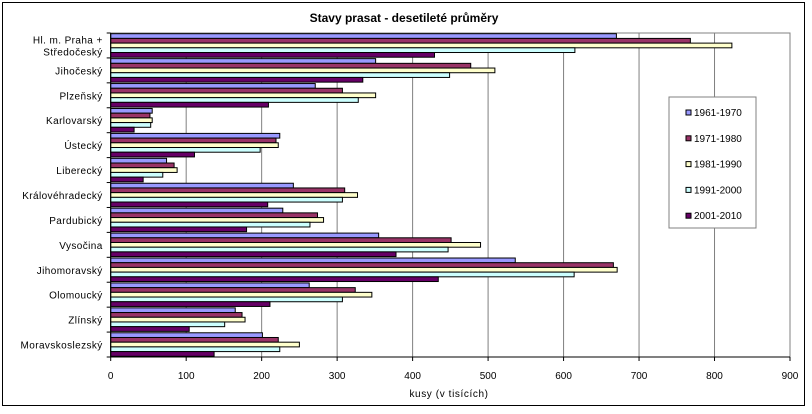 This screenshot has height=414, width=812. What do you see at coordinates (412, 376) in the screenshot?
I see `x-tick-label: 400` at bounding box center [412, 376].